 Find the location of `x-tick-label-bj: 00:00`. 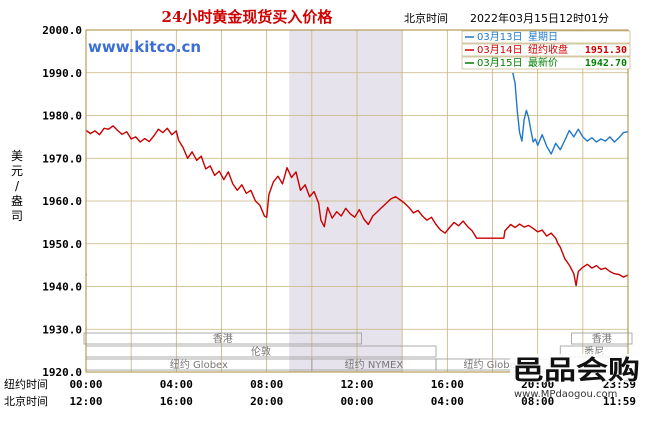

x-tick-label-bj: 00:00 is located at coordinates (356, 401).